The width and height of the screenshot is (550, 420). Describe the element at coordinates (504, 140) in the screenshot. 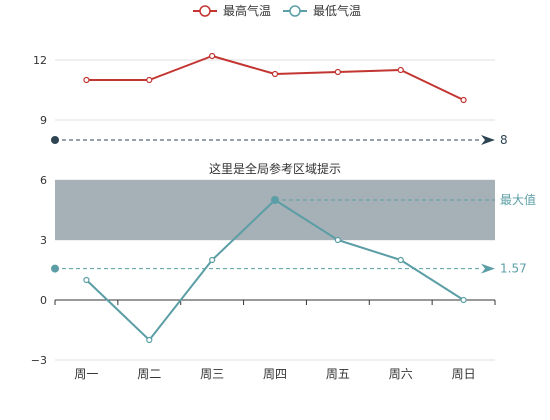

I see `mark-line-label-0: 8` at that location.